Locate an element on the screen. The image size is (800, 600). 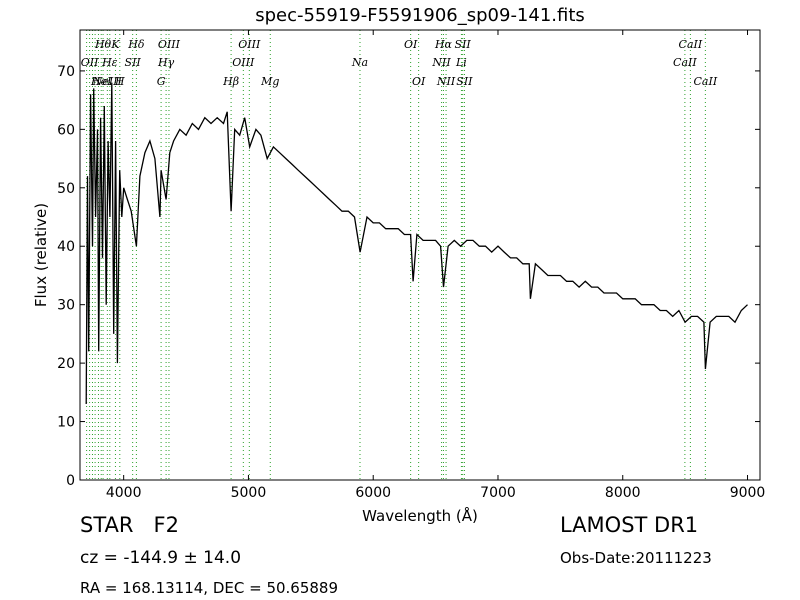
emission-line-label: Hβ is located at coordinates (230, 81).